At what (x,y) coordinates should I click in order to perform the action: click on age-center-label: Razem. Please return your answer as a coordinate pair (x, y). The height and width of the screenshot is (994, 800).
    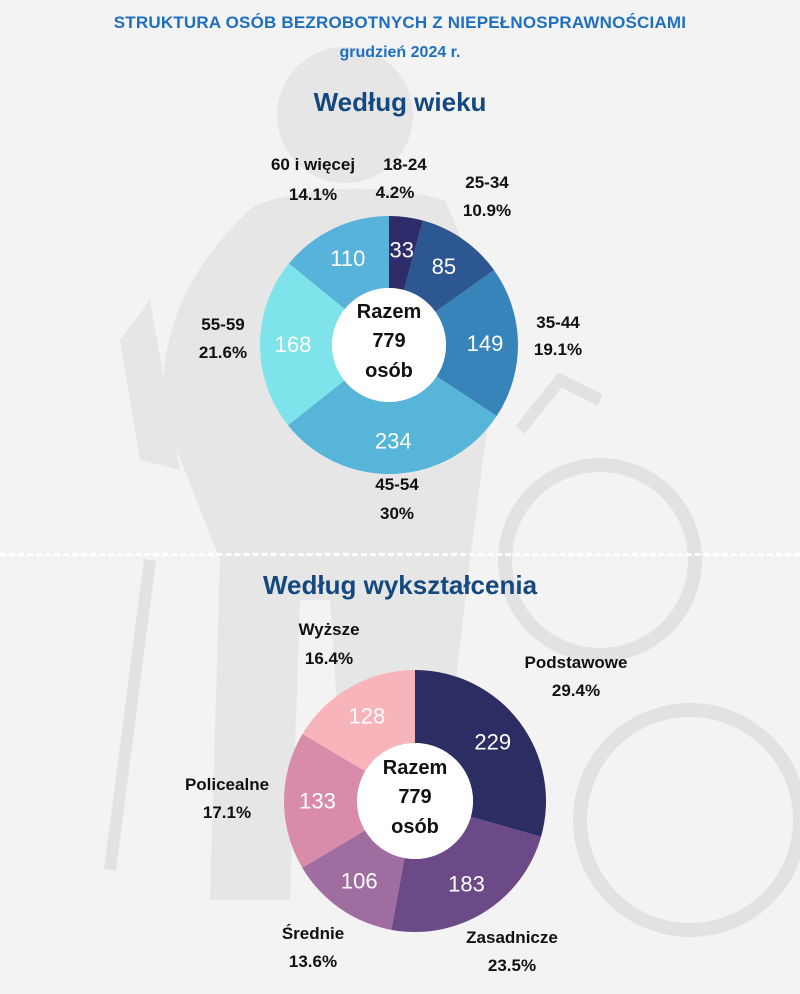
    Looking at the image, I should click on (389, 312).